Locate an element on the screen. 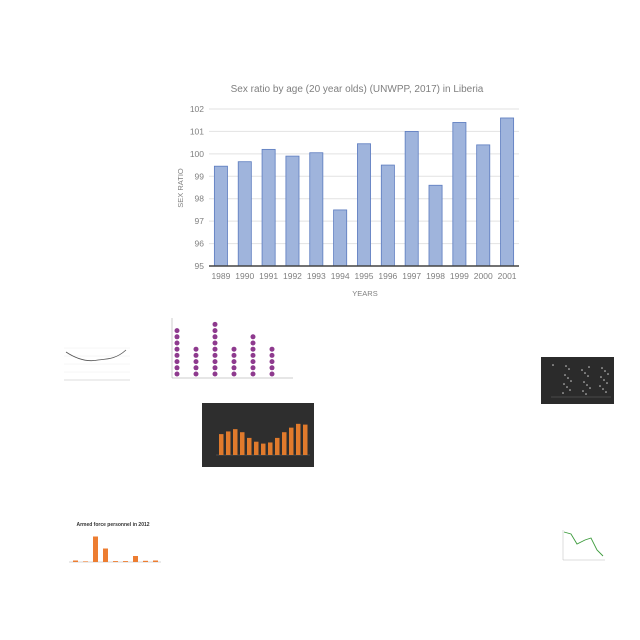 Image resolution: width=640 pixels, height=640 pixels. x-tick-label: 1999 is located at coordinates (459, 276).